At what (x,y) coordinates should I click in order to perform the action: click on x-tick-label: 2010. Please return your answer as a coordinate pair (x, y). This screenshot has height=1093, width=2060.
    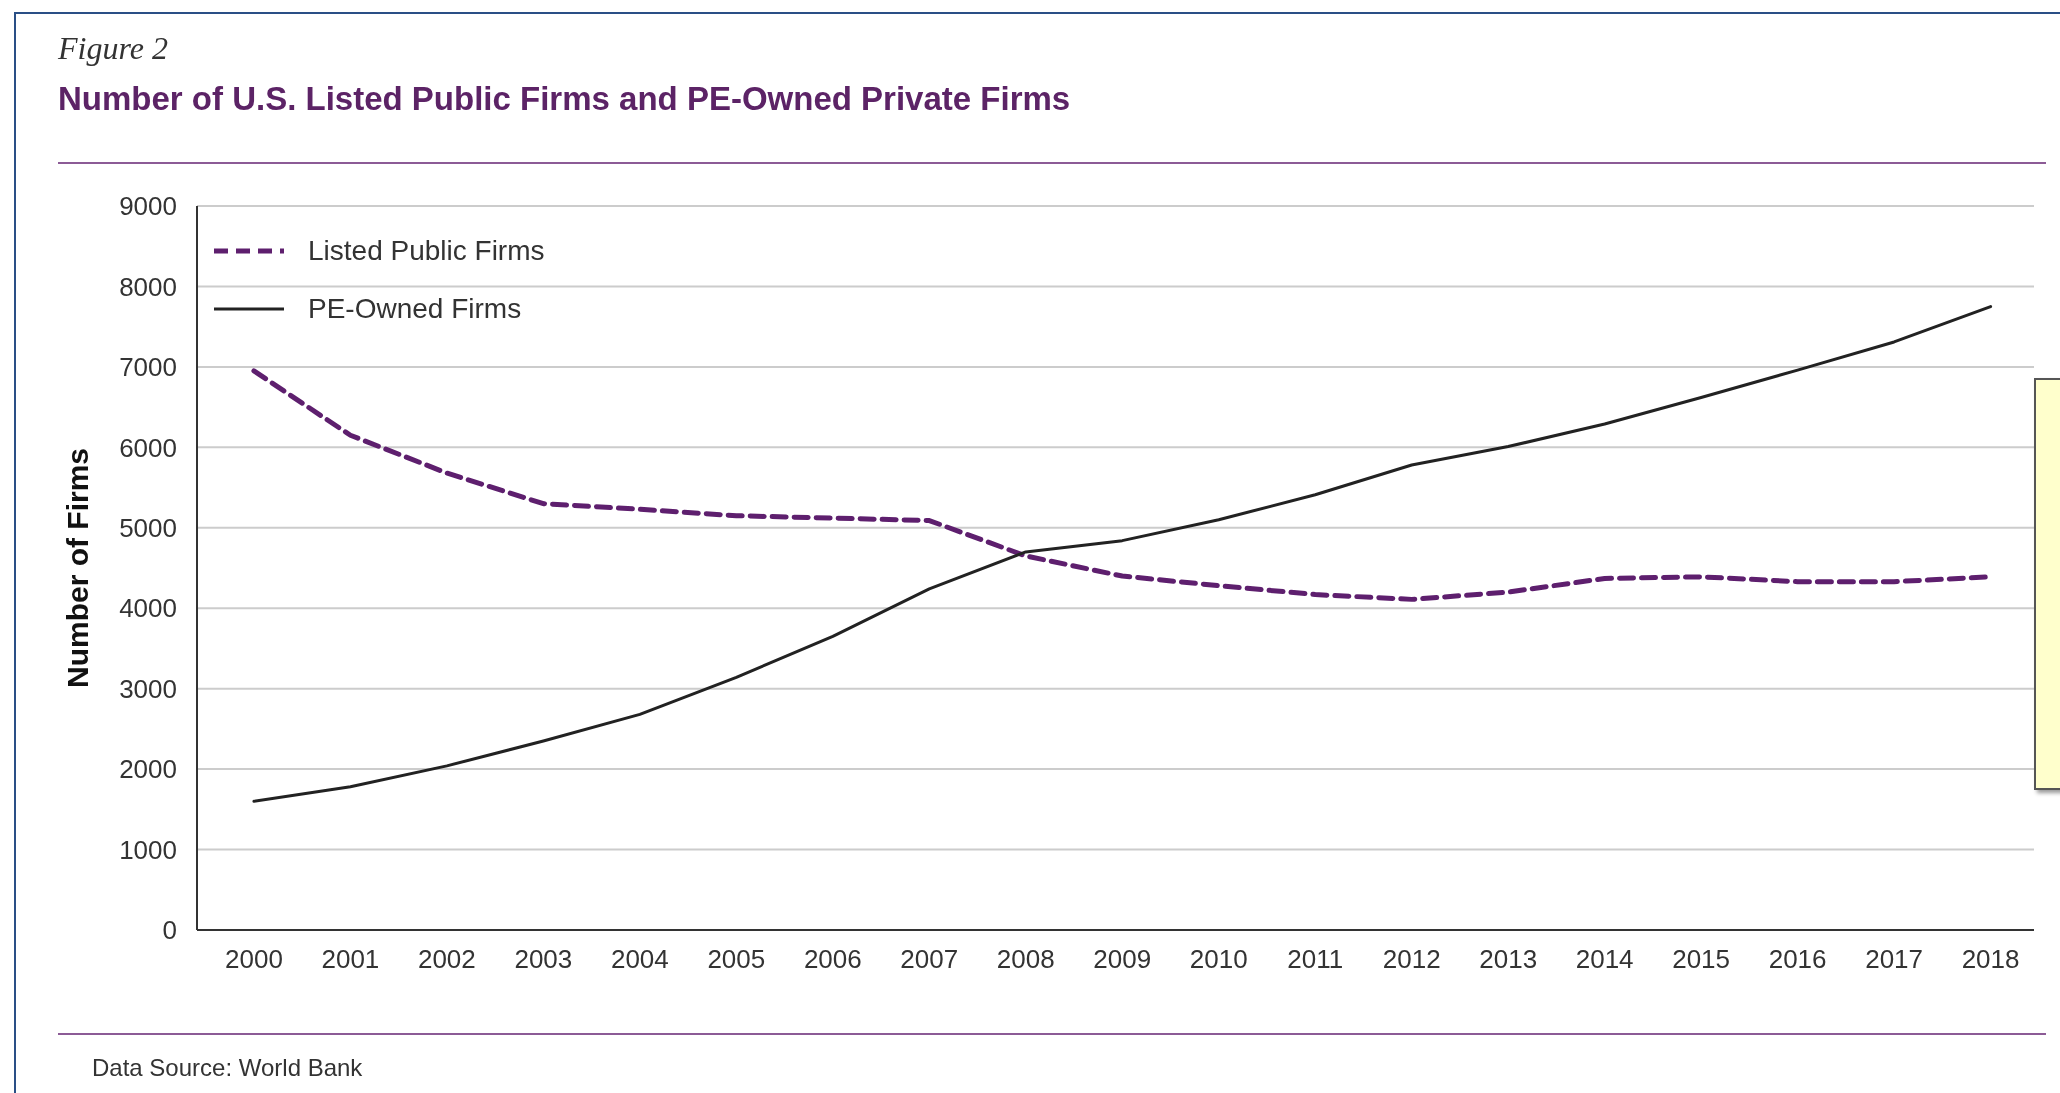
    Looking at the image, I should click on (1218, 959).